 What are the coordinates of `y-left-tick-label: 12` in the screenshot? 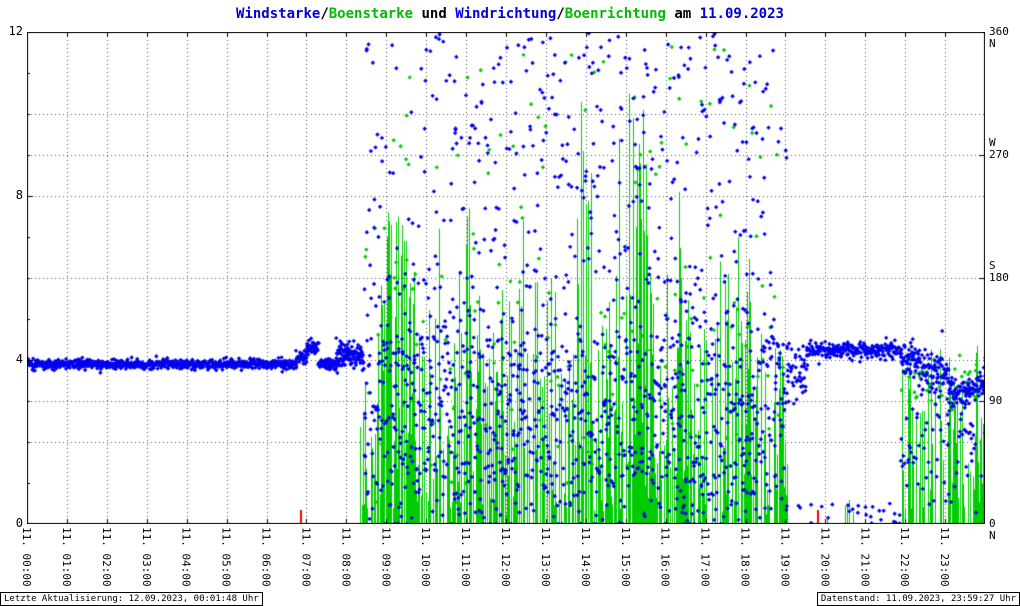 It's located at (15, 31).